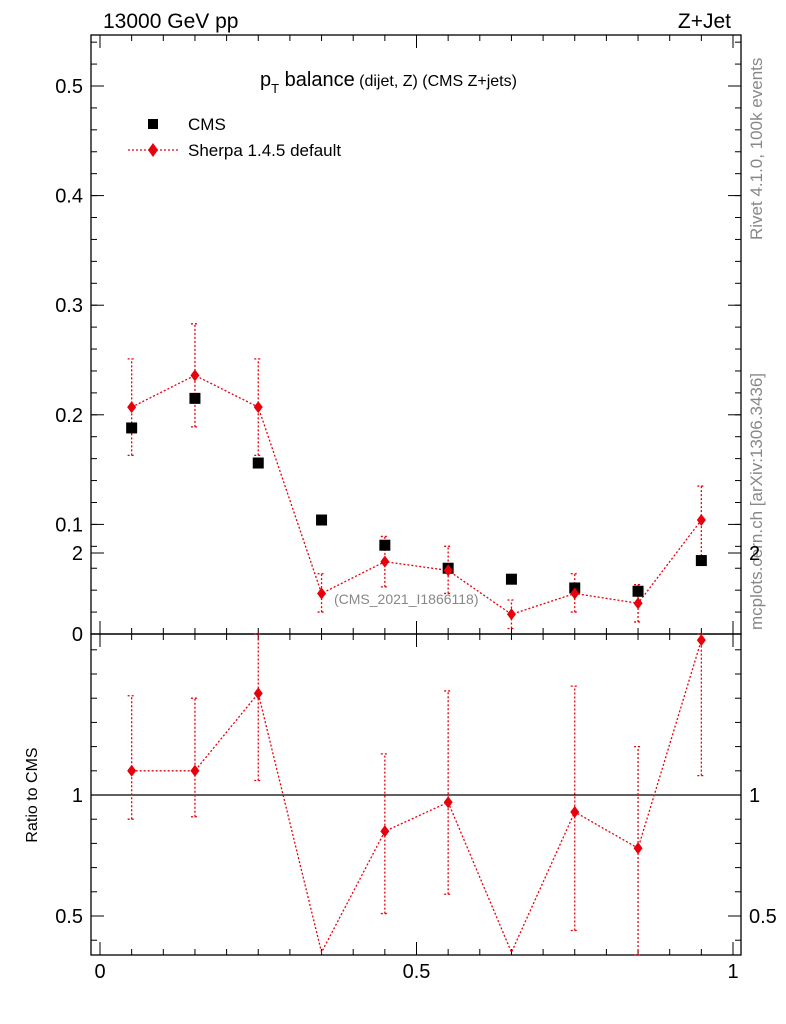  I want to click on ratio-y-tick-label: 2, so click(77, 554).